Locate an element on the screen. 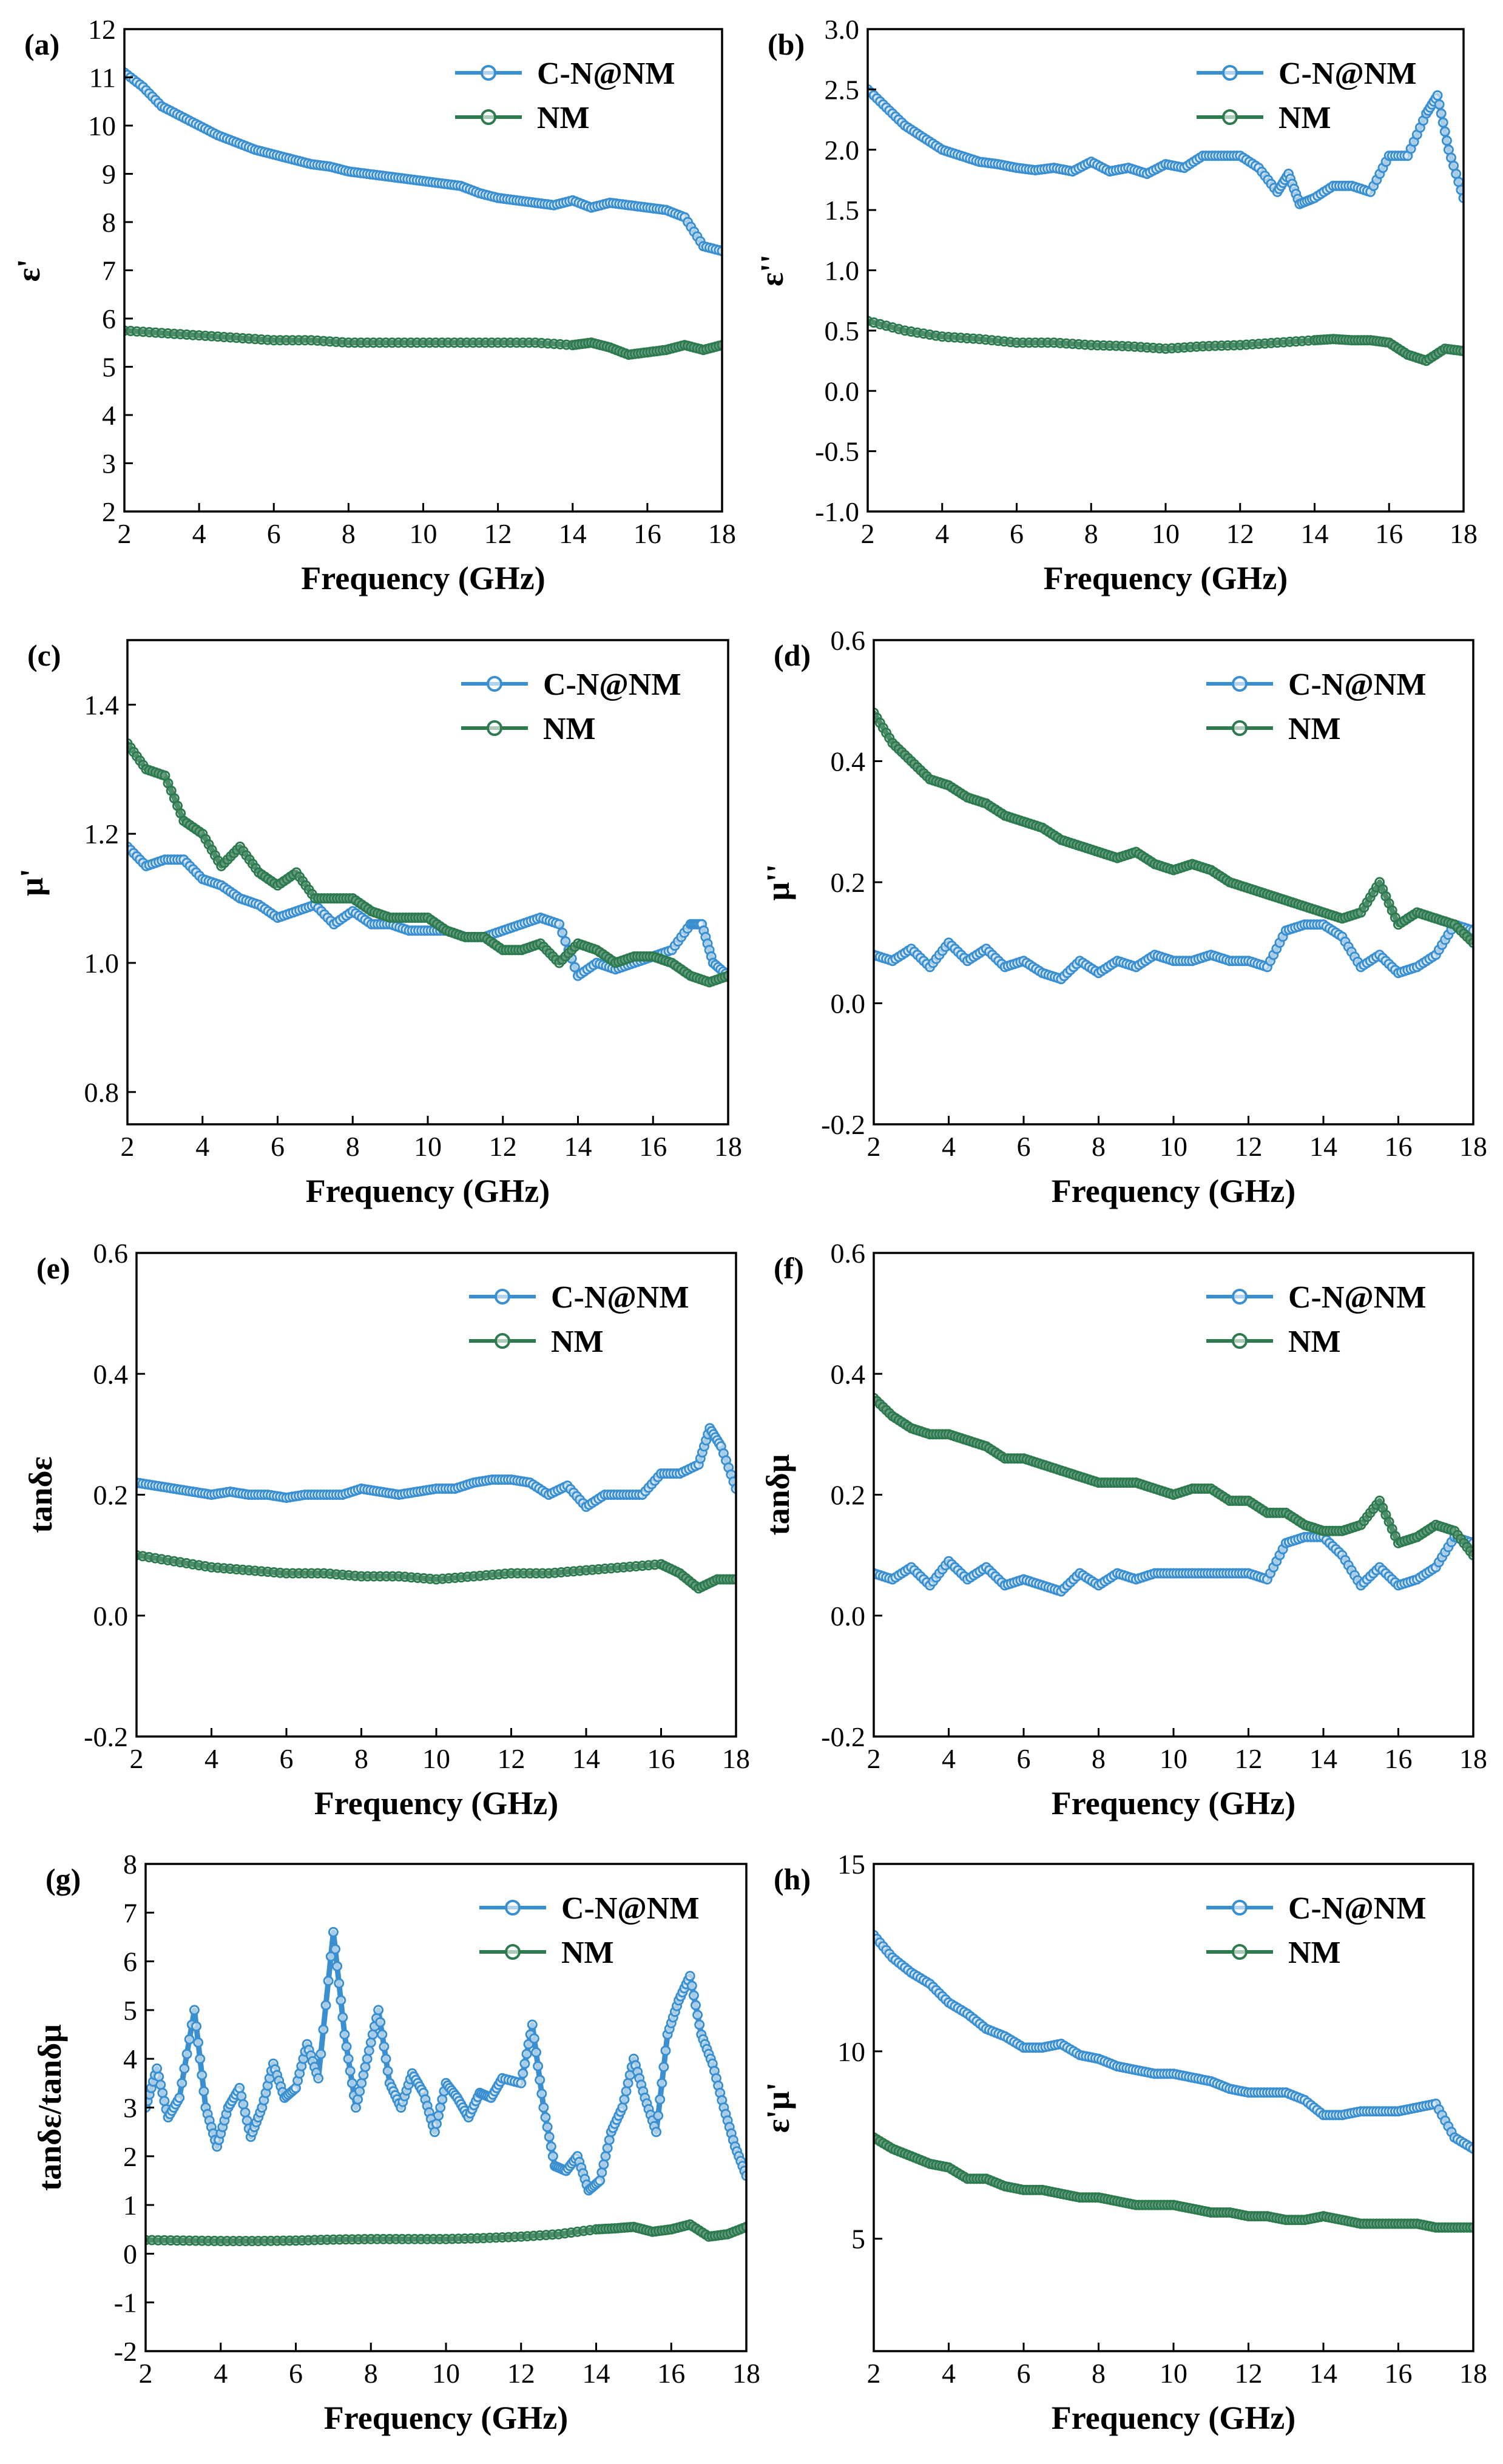 The height and width of the screenshot is (2464, 1503). x-tick-label: 16 is located at coordinates (1399, 1758).